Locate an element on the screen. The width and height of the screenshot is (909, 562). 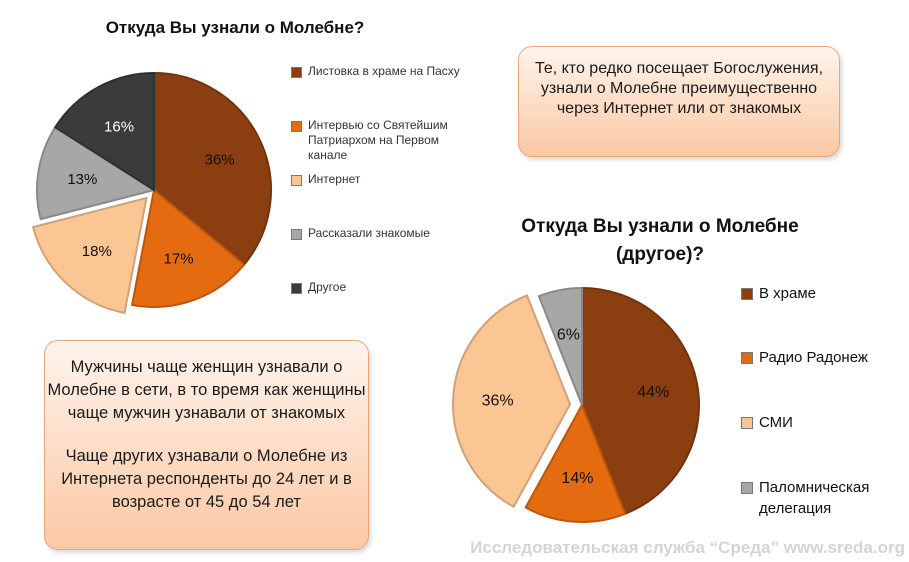
pie1-legend-item: Интернет is located at coordinates (325, 179).